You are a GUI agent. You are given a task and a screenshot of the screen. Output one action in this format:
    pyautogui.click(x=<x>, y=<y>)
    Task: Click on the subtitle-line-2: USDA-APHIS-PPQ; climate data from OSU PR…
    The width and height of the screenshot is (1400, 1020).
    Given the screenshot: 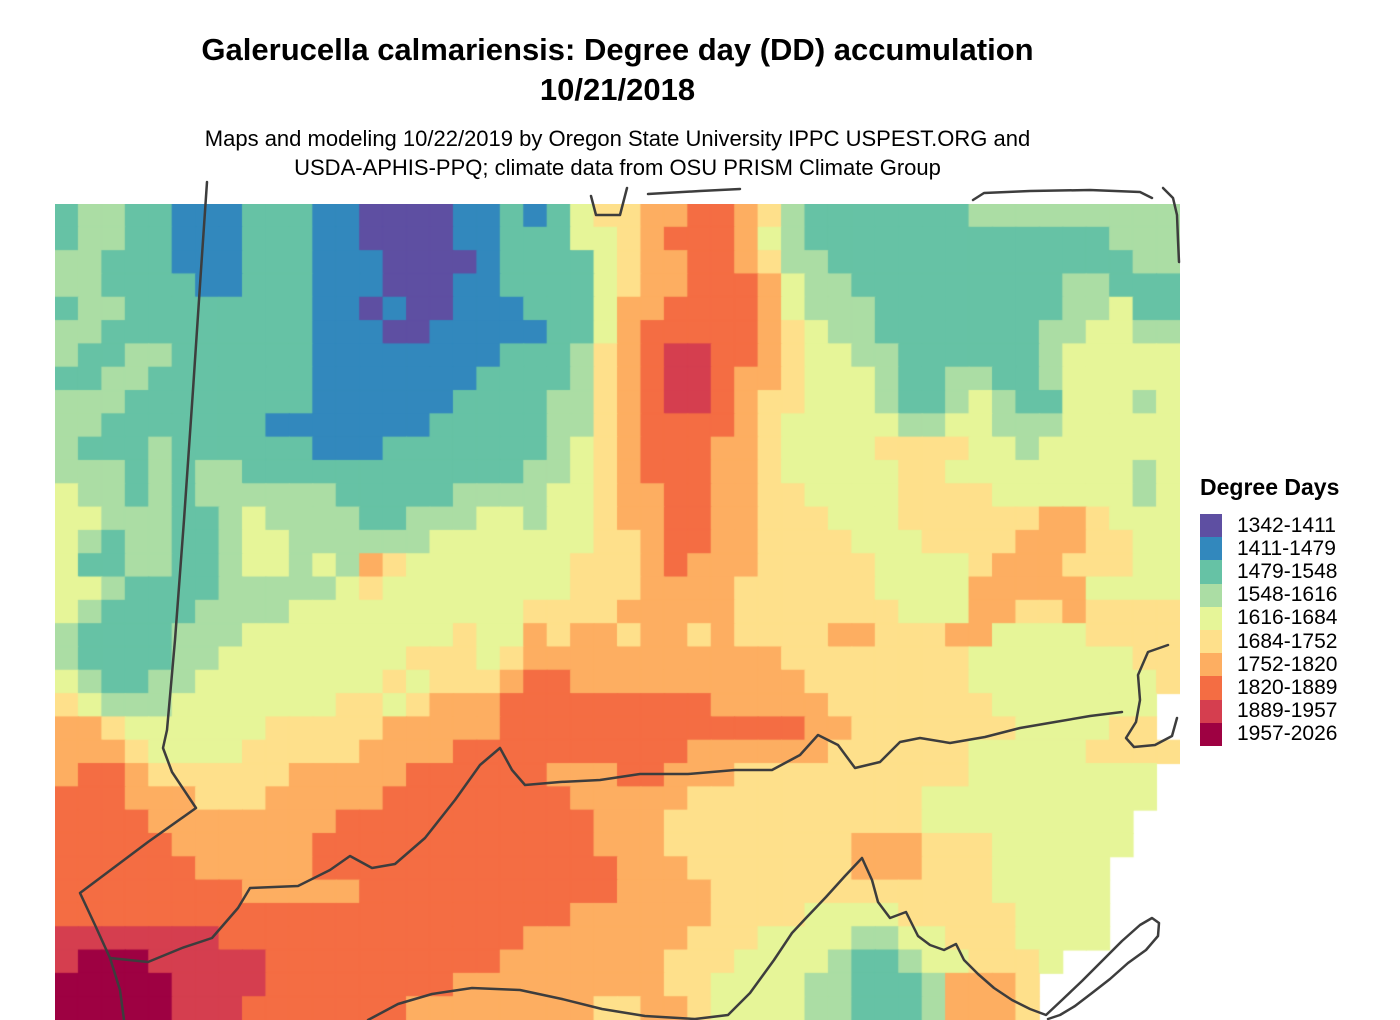 What is the action you would take?
    pyautogui.click(x=617, y=167)
    